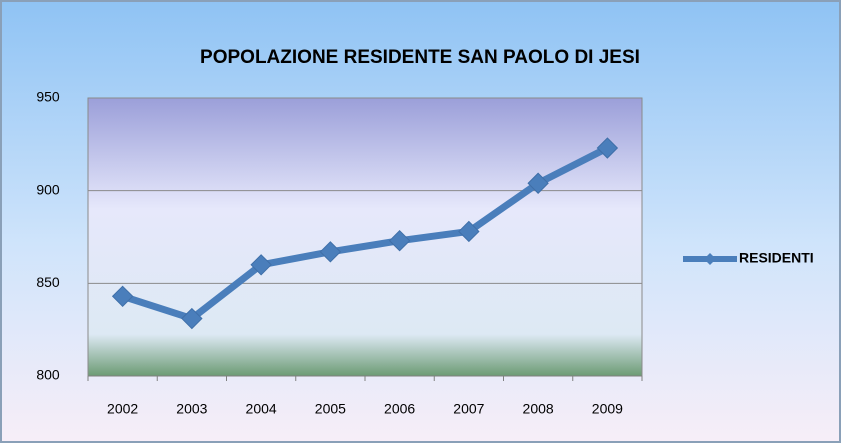 The width and height of the screenshot is (841, 443). Describe the element at coordinates (122, 409) in the screenshot. I see `x-tick-label: 2002` at that location.